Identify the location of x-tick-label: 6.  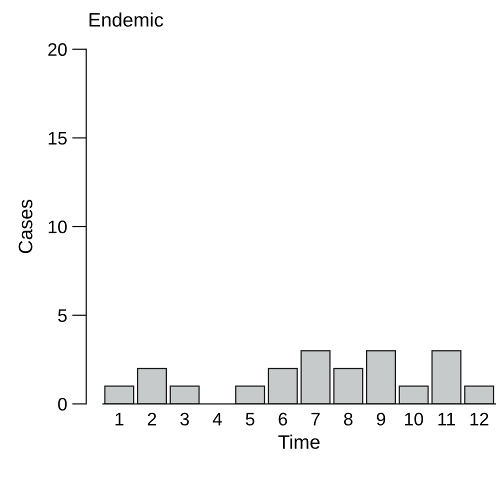
(283, 419).